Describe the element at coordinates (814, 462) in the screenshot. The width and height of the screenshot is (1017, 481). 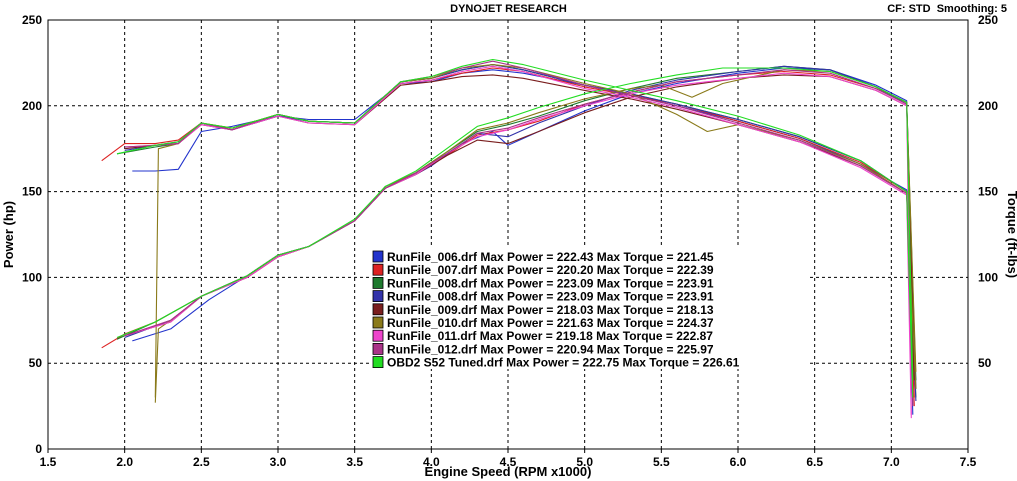
I see `x-tick-label: 6.5` at that location.